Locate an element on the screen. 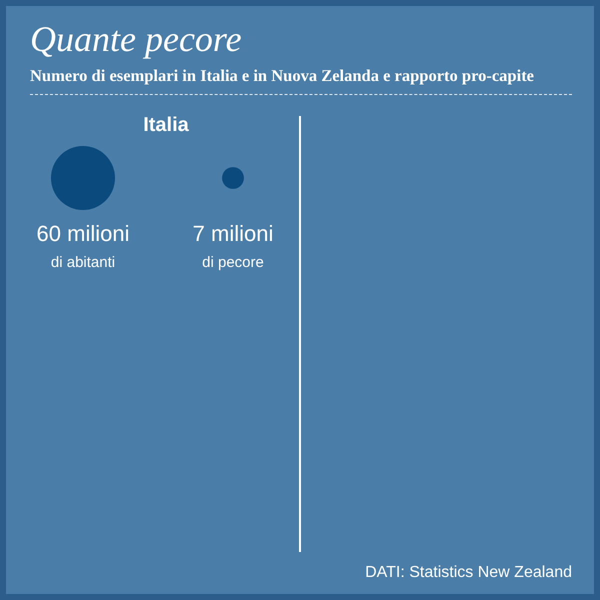 The height and width of the screenshot is (600, 600). text: Italia is located at coordinates (166, 125).